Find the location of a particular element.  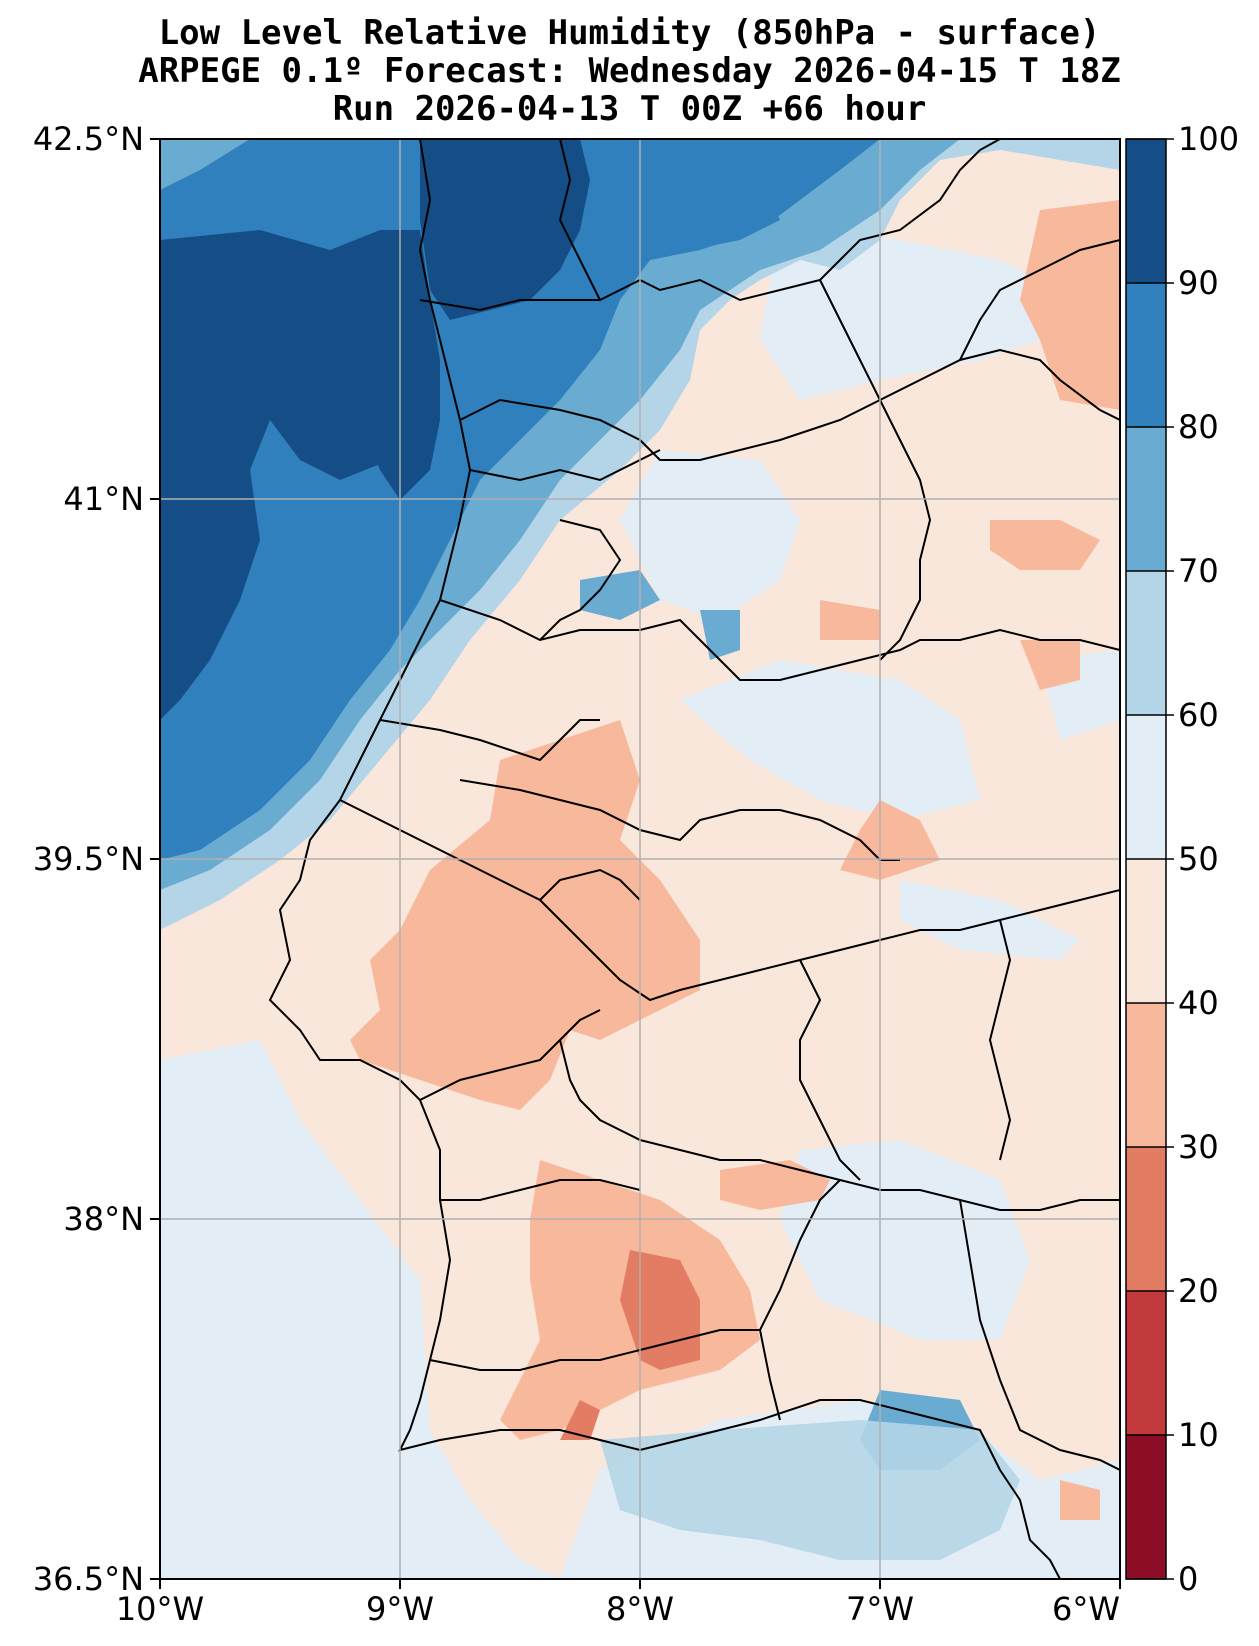

lon-label: 10°W is located at coordinates (160, 1609).